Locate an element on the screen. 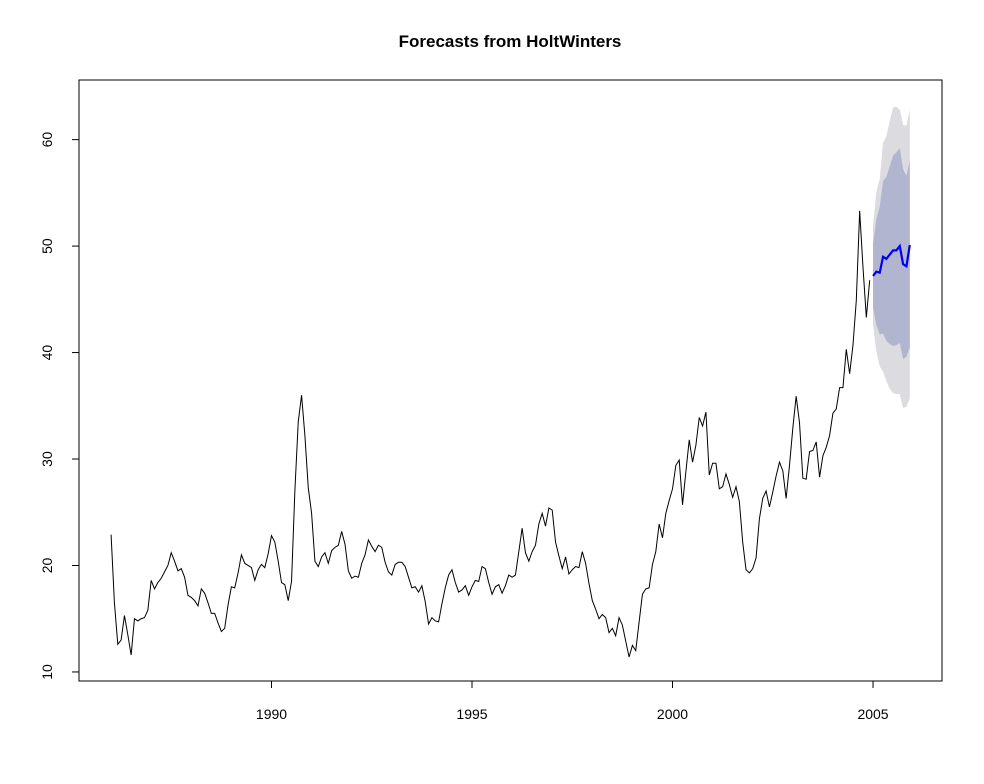 This screenshot has width=984, height=784. x-tick-label: 1990 is located at coordinates (271, 714).